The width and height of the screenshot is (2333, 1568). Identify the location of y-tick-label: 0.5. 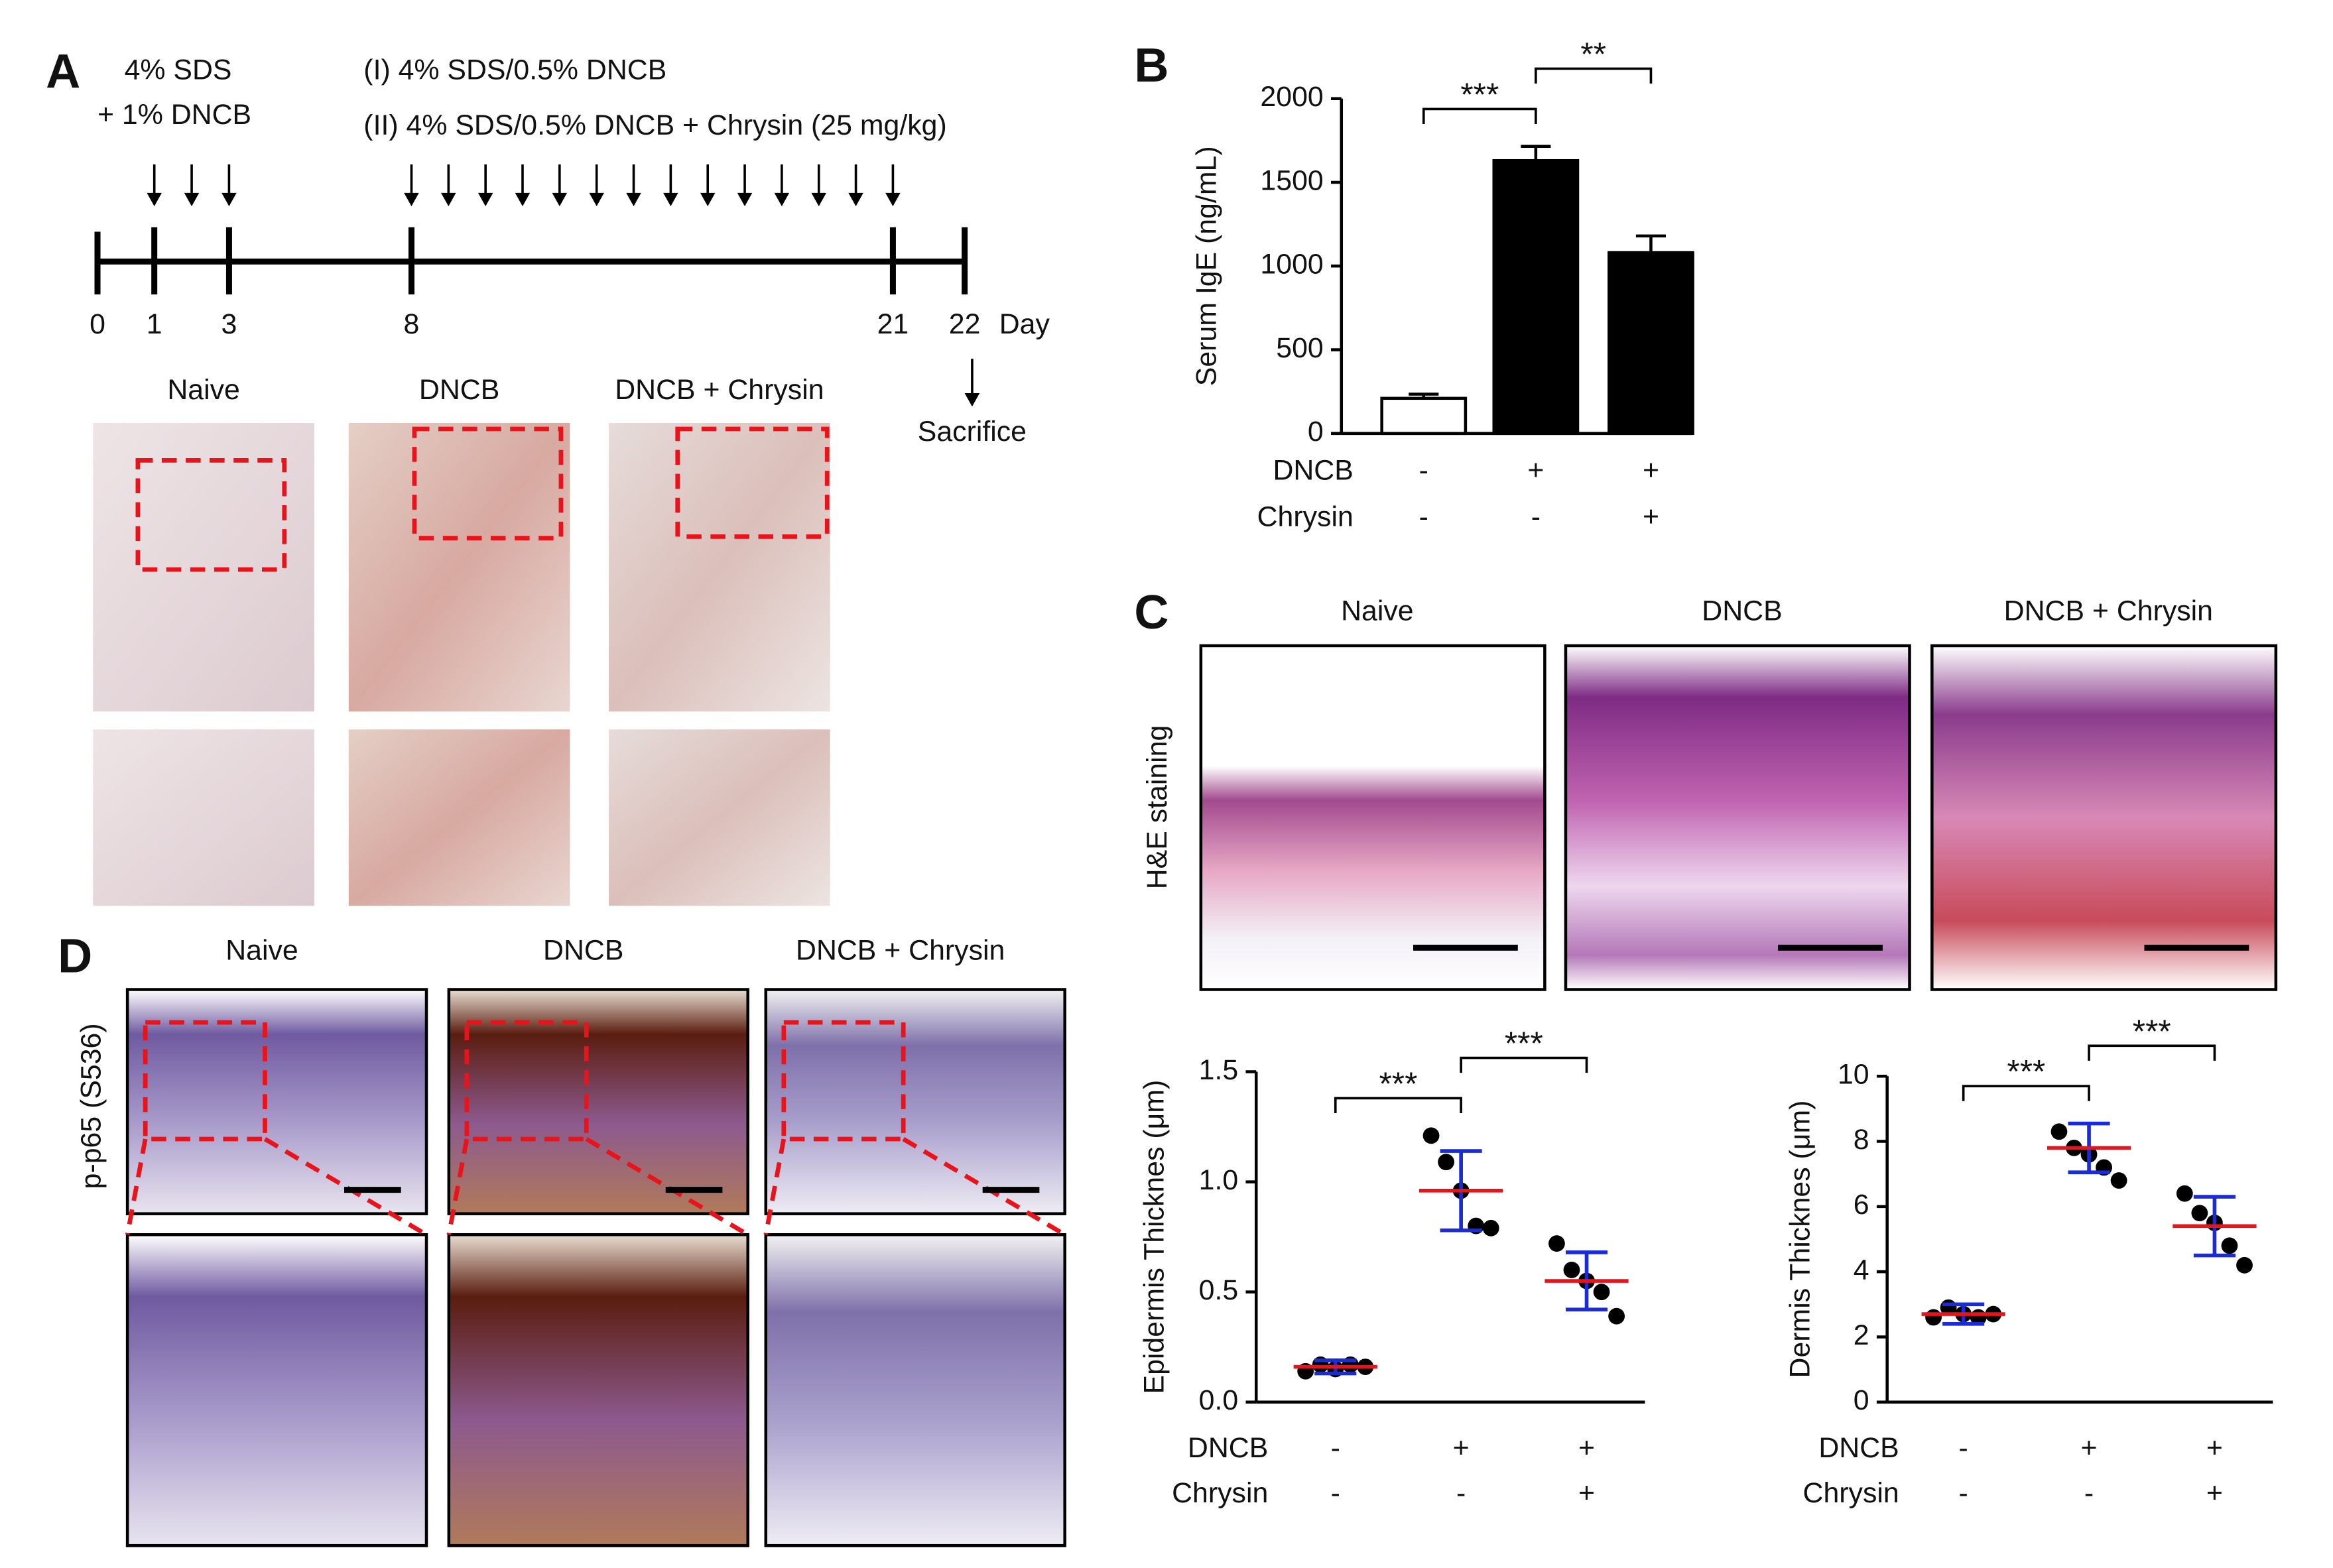
(1219, 1290).